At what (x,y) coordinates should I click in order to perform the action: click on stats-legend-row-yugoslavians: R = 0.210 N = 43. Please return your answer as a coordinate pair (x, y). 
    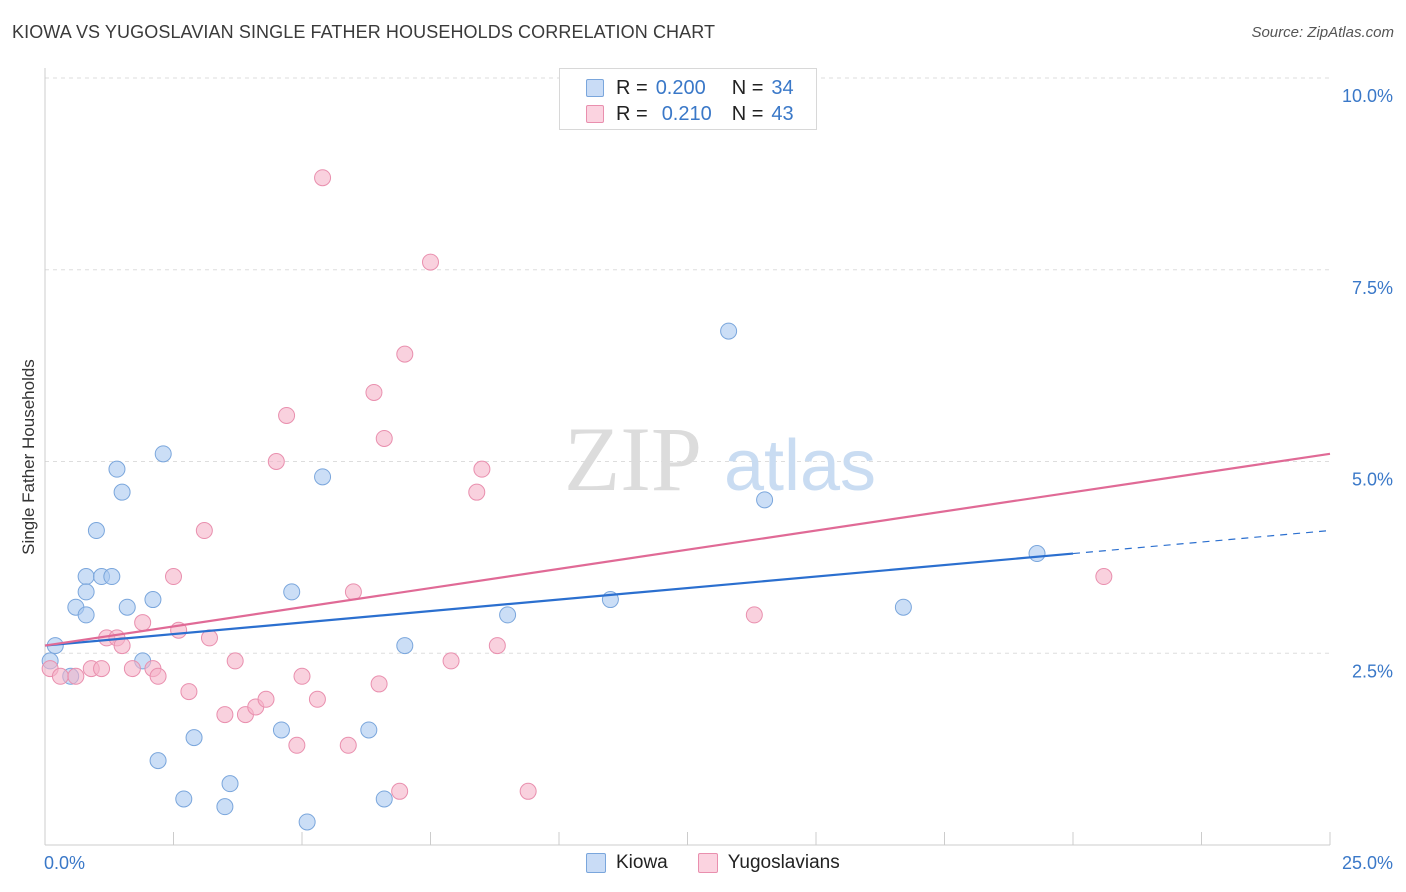
    Looking at the image, I should click on (690, 114).